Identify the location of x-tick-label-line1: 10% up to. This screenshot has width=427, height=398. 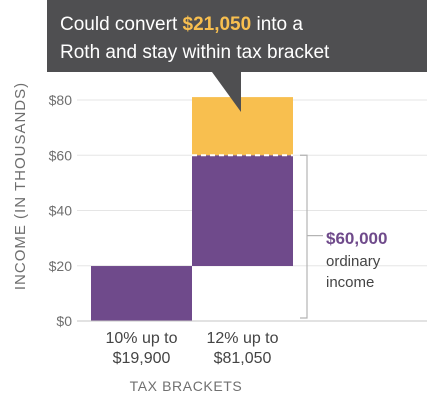
(141, 338).